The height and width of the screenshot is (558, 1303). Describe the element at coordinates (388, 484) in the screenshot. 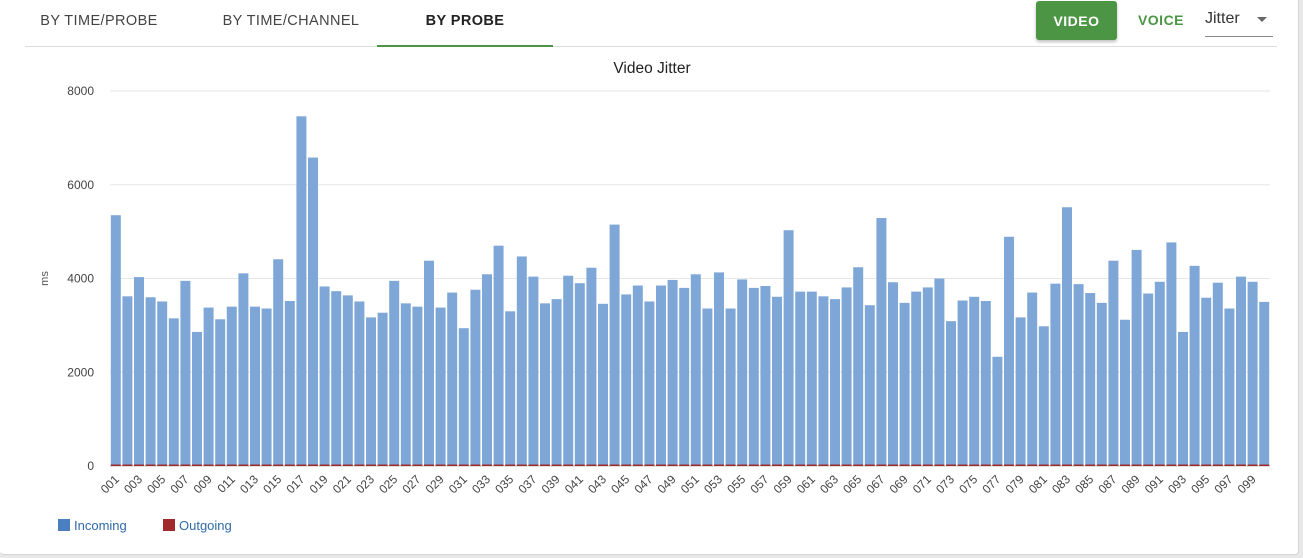

I see `x-tick-label: 025` at that location.